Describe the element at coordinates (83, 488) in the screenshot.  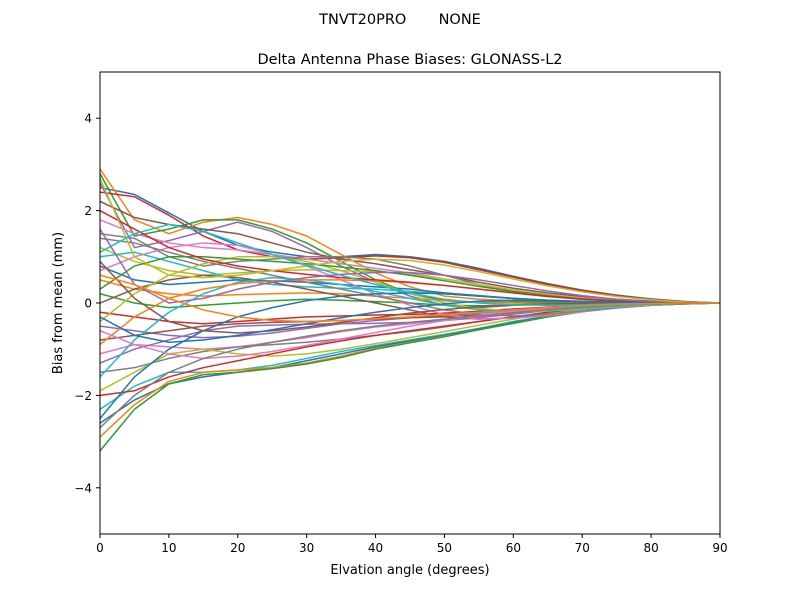
I see `y-tick-label: −4` at that location.